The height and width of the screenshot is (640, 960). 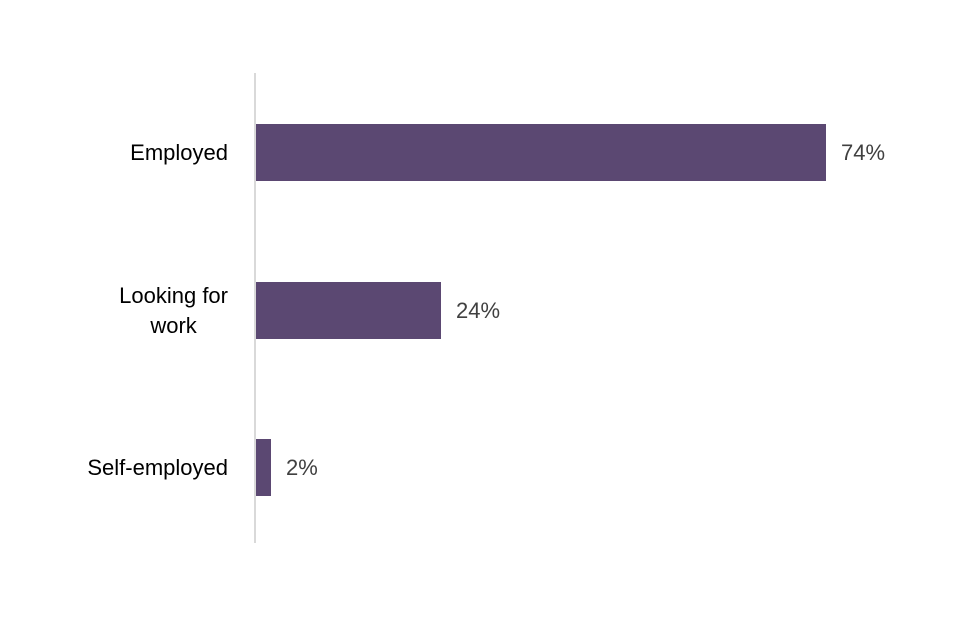 I want to click on category-label-text: Looking for work, so click(x=173, y=310).